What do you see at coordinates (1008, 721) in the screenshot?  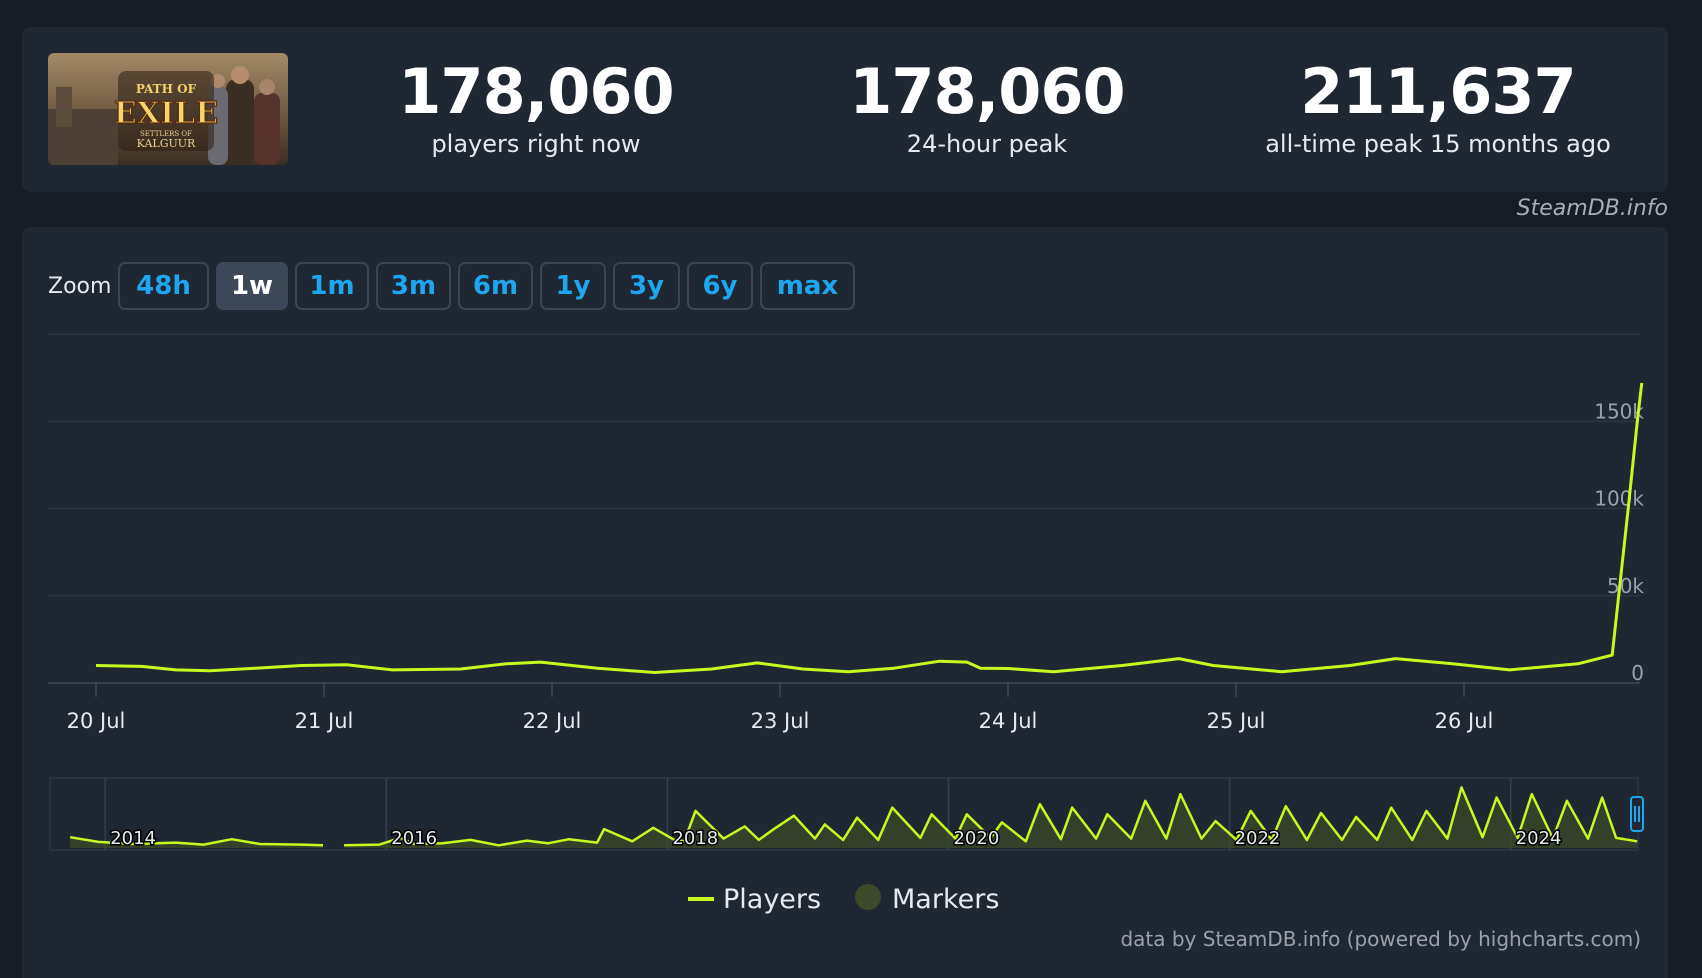 I see `x-tick-label: 24 Jul` at bounding box center [1008, 721].